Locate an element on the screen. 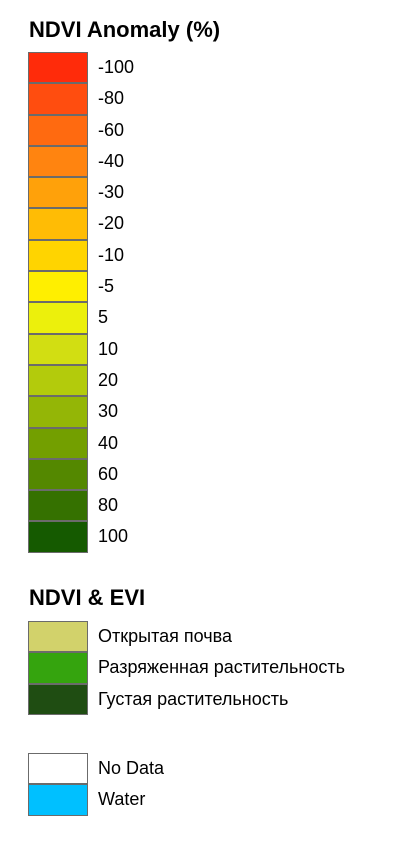 The image size is (413, 848). legend-label: -30 is located at coordinates (111, 192).